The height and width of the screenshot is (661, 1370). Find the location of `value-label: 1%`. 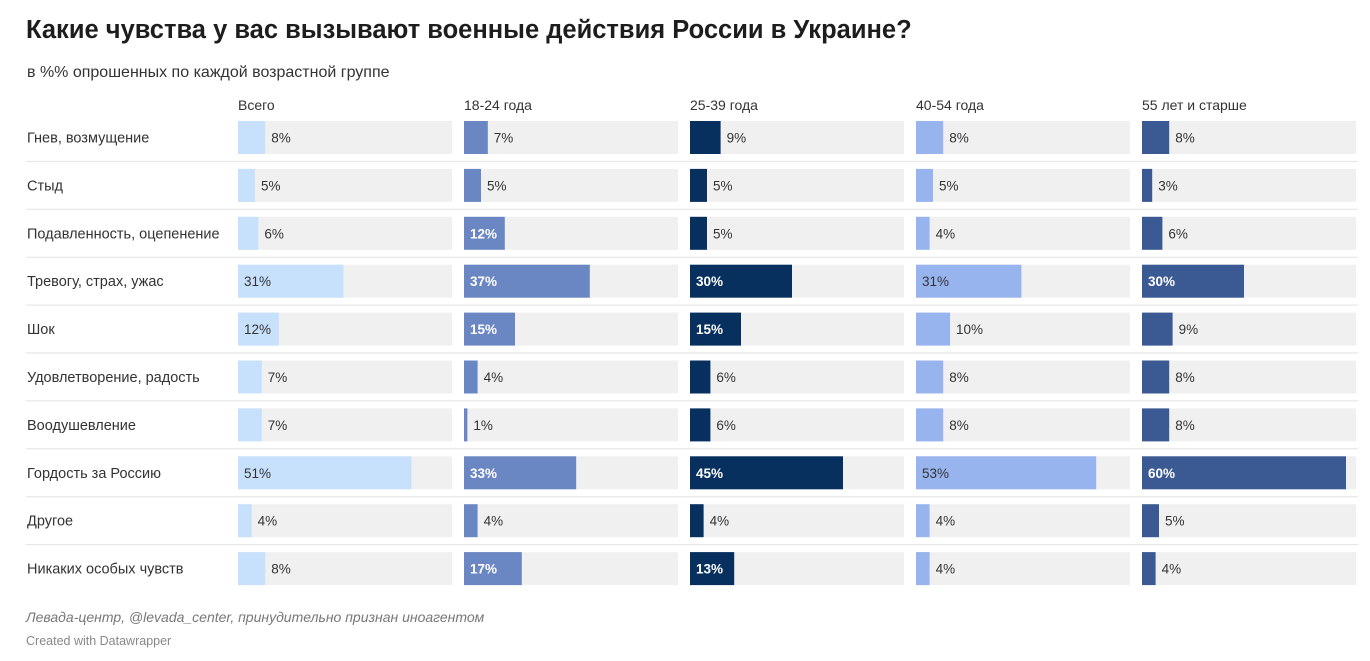

value-label: 1% is located at coordinates (483, 425).